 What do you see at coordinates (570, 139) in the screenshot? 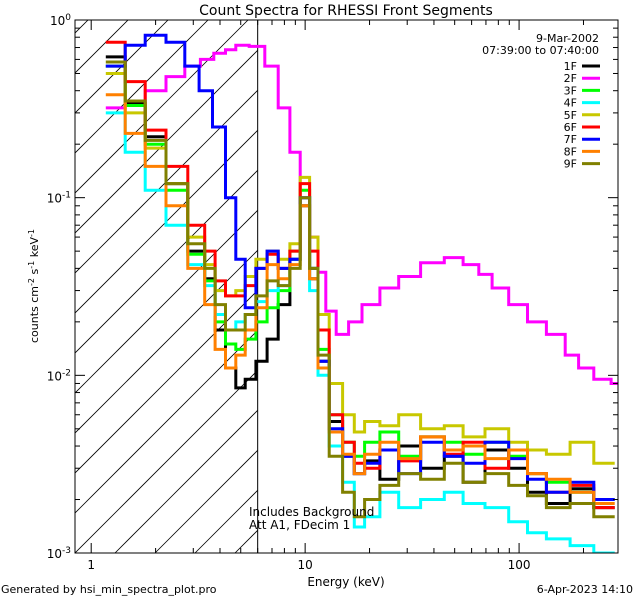
I see `legend-label-7F: 7F` at bounding box center [570, 139].